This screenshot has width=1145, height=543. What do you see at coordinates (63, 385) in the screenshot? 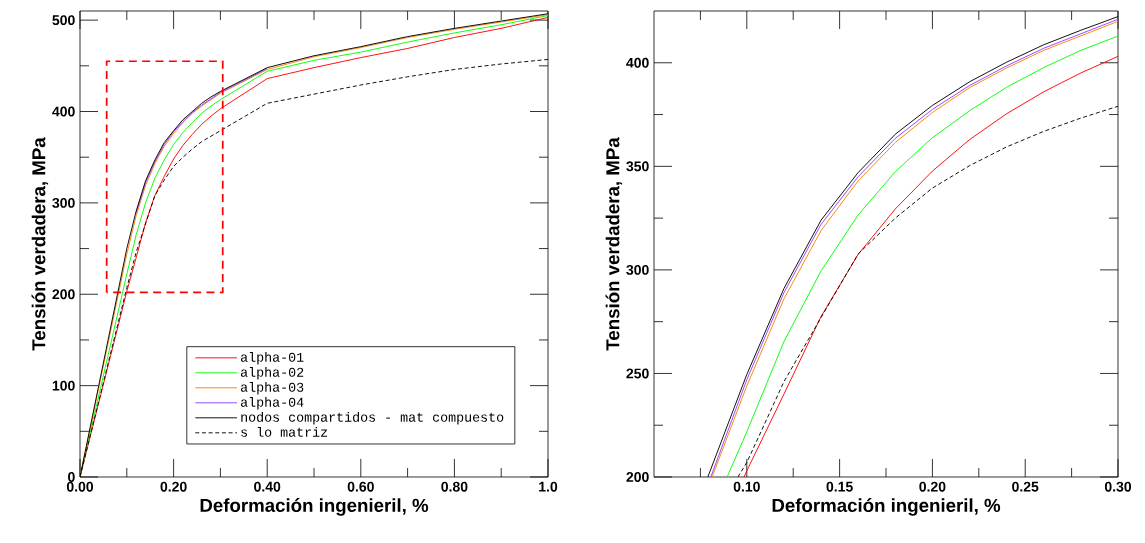
I see `y-tick-label: 100` at bounding box center [63, 385].